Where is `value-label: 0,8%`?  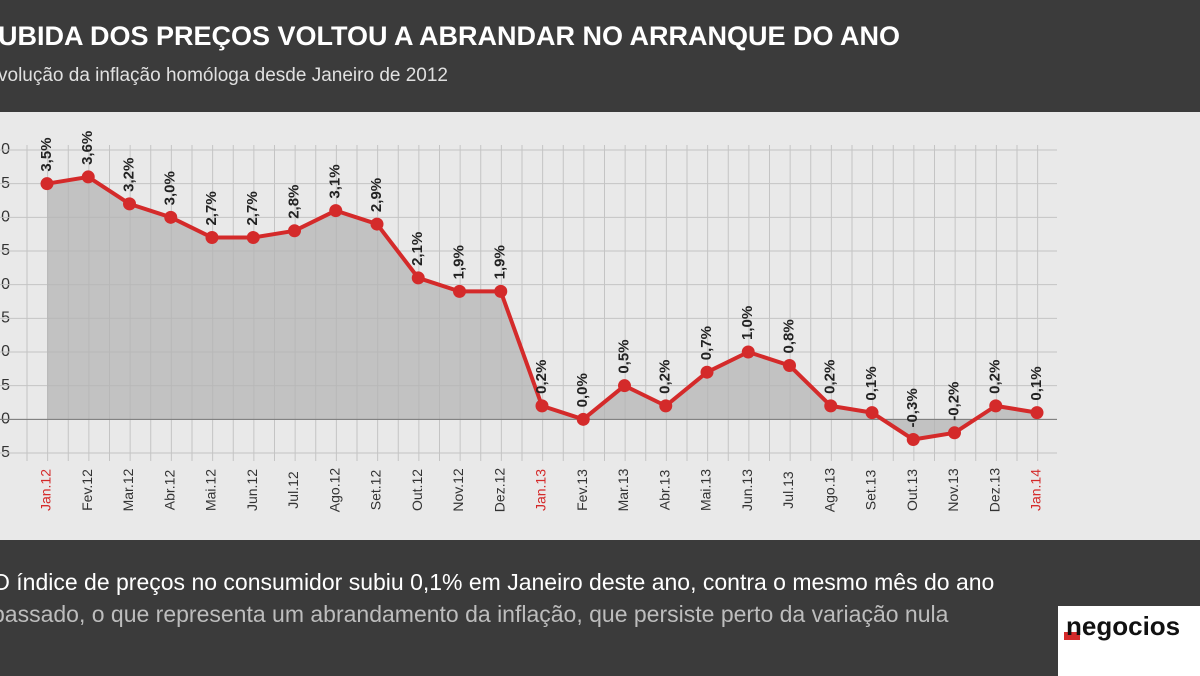 value-label: 0,8% is located at coordinates (788, 336).